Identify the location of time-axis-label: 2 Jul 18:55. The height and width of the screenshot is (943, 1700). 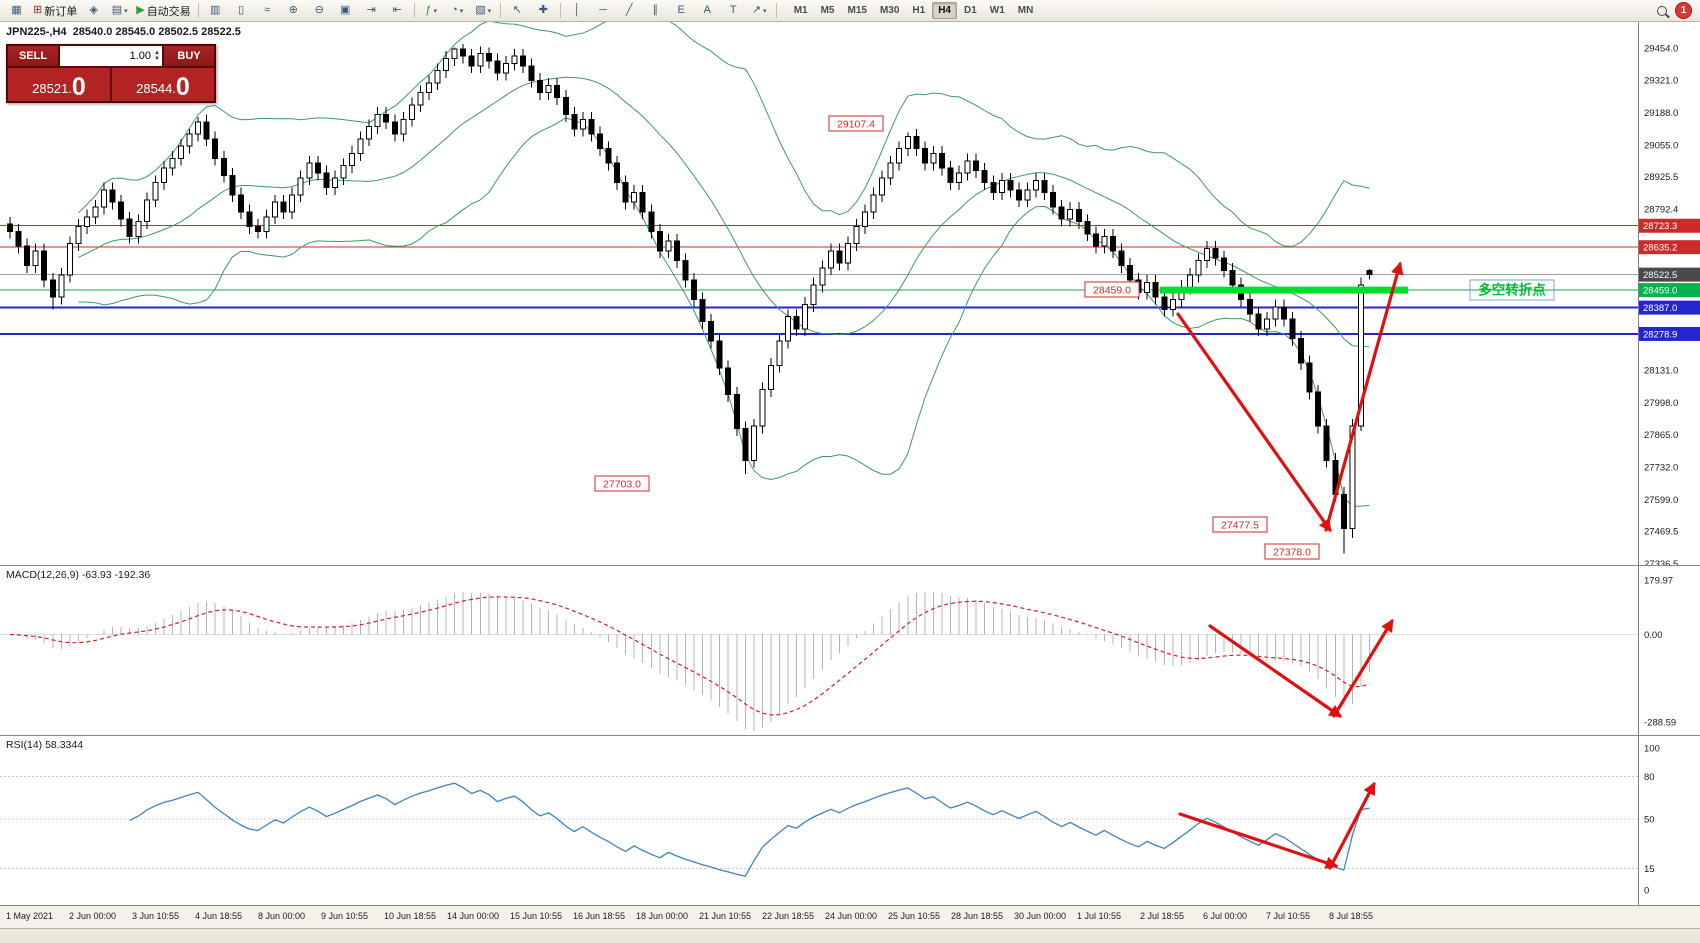
(1162, 916).